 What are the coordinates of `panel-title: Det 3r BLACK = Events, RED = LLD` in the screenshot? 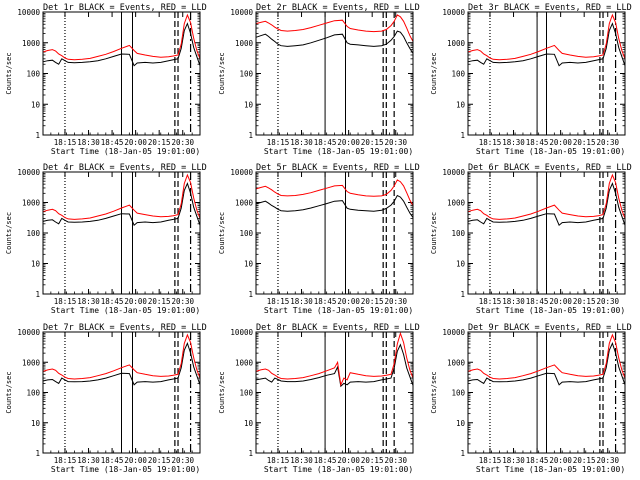 It's located at (550, 8).